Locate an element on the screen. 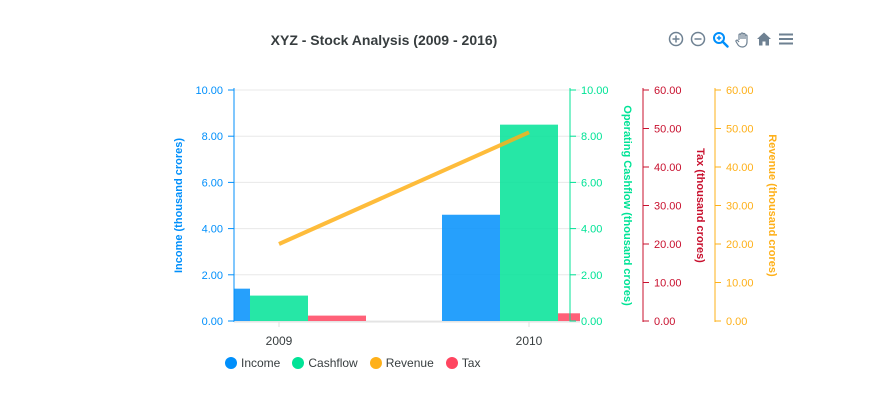 The height and width of the screenshot is (413, 871). bar-tax-2010 is located at coordinates (569, 317).